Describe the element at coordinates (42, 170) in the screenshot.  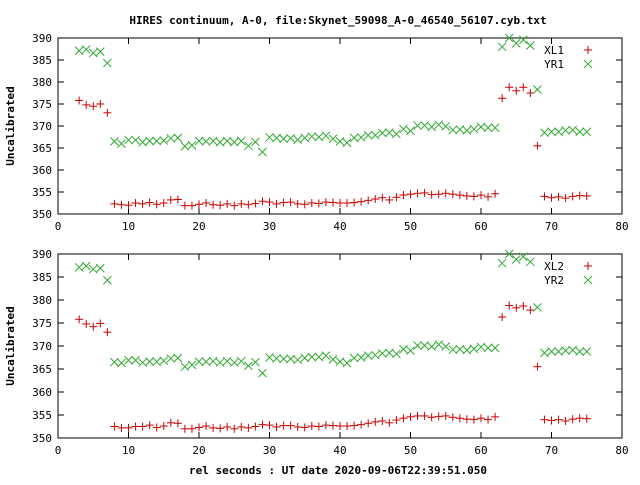
I see `y-tick-label: 360` at that location.